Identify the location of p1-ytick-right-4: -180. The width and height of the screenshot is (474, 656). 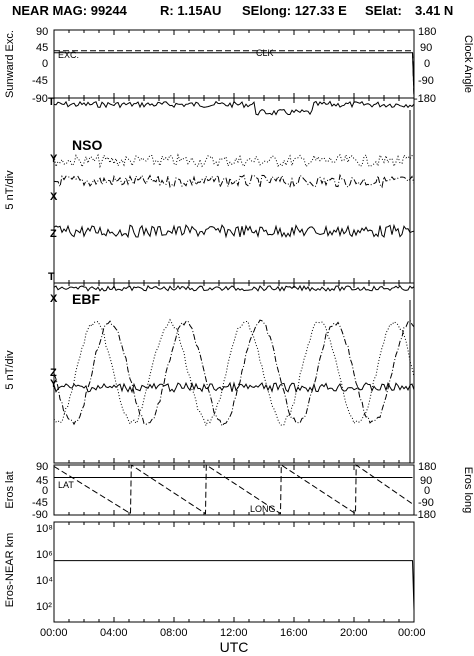
(425, 99).